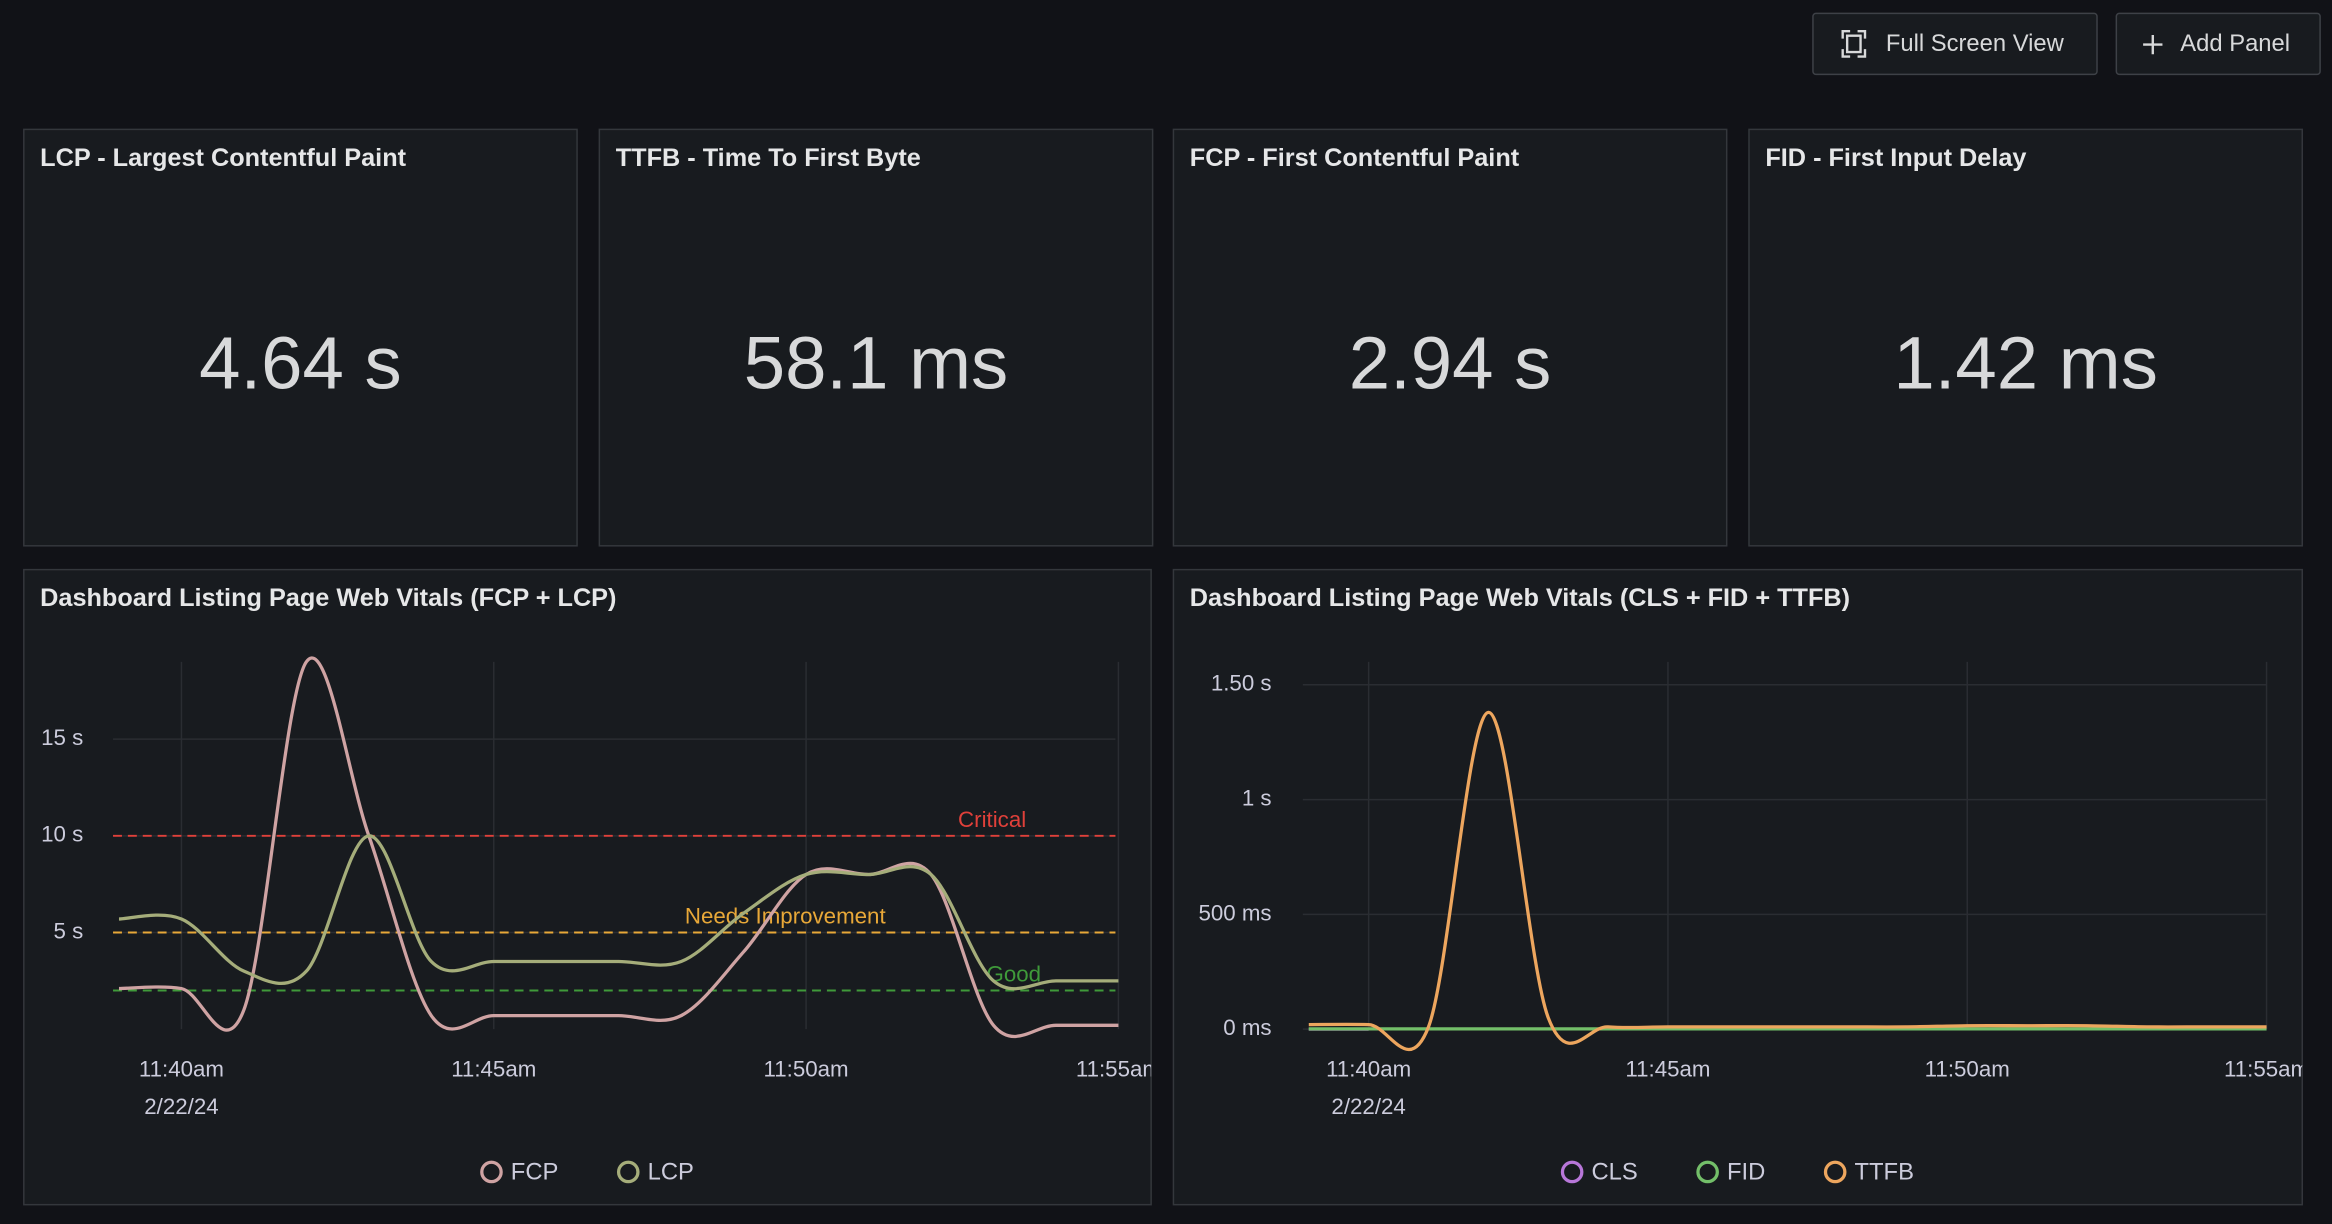  What do you see at coordinates (1450, 362) in the screenshot?
I see `stat-value: 2.94 s` at bounding box center [1450, 362].